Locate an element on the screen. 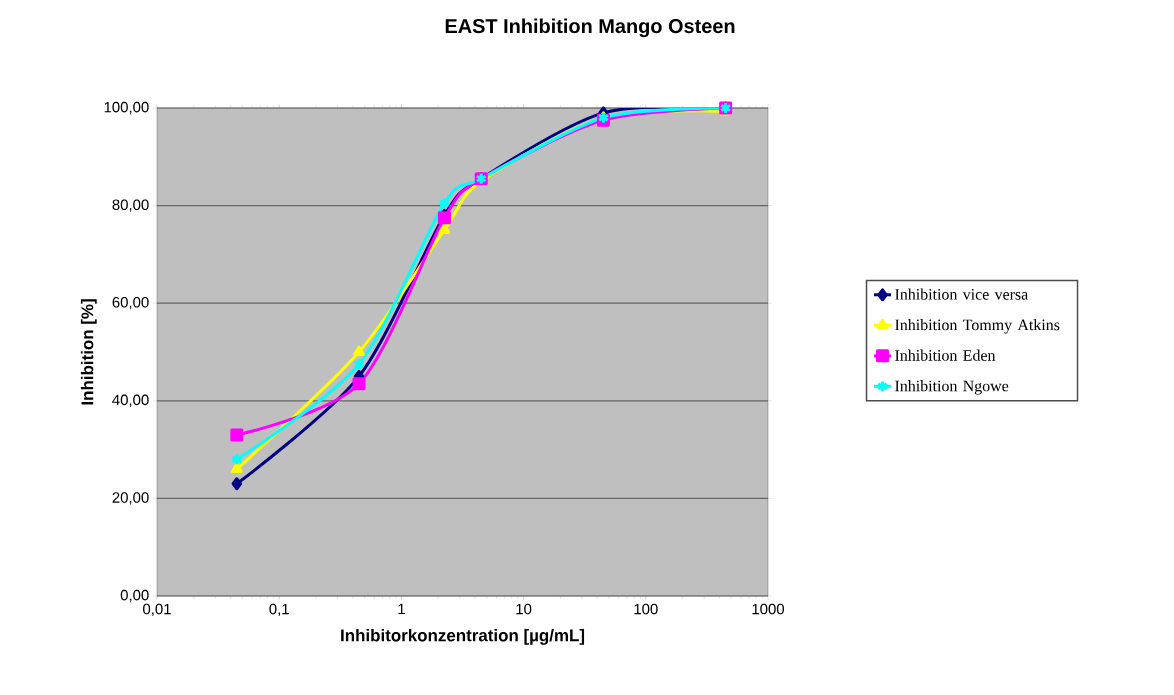  x-tick-label: 1 is located at coordinates (401, 609).